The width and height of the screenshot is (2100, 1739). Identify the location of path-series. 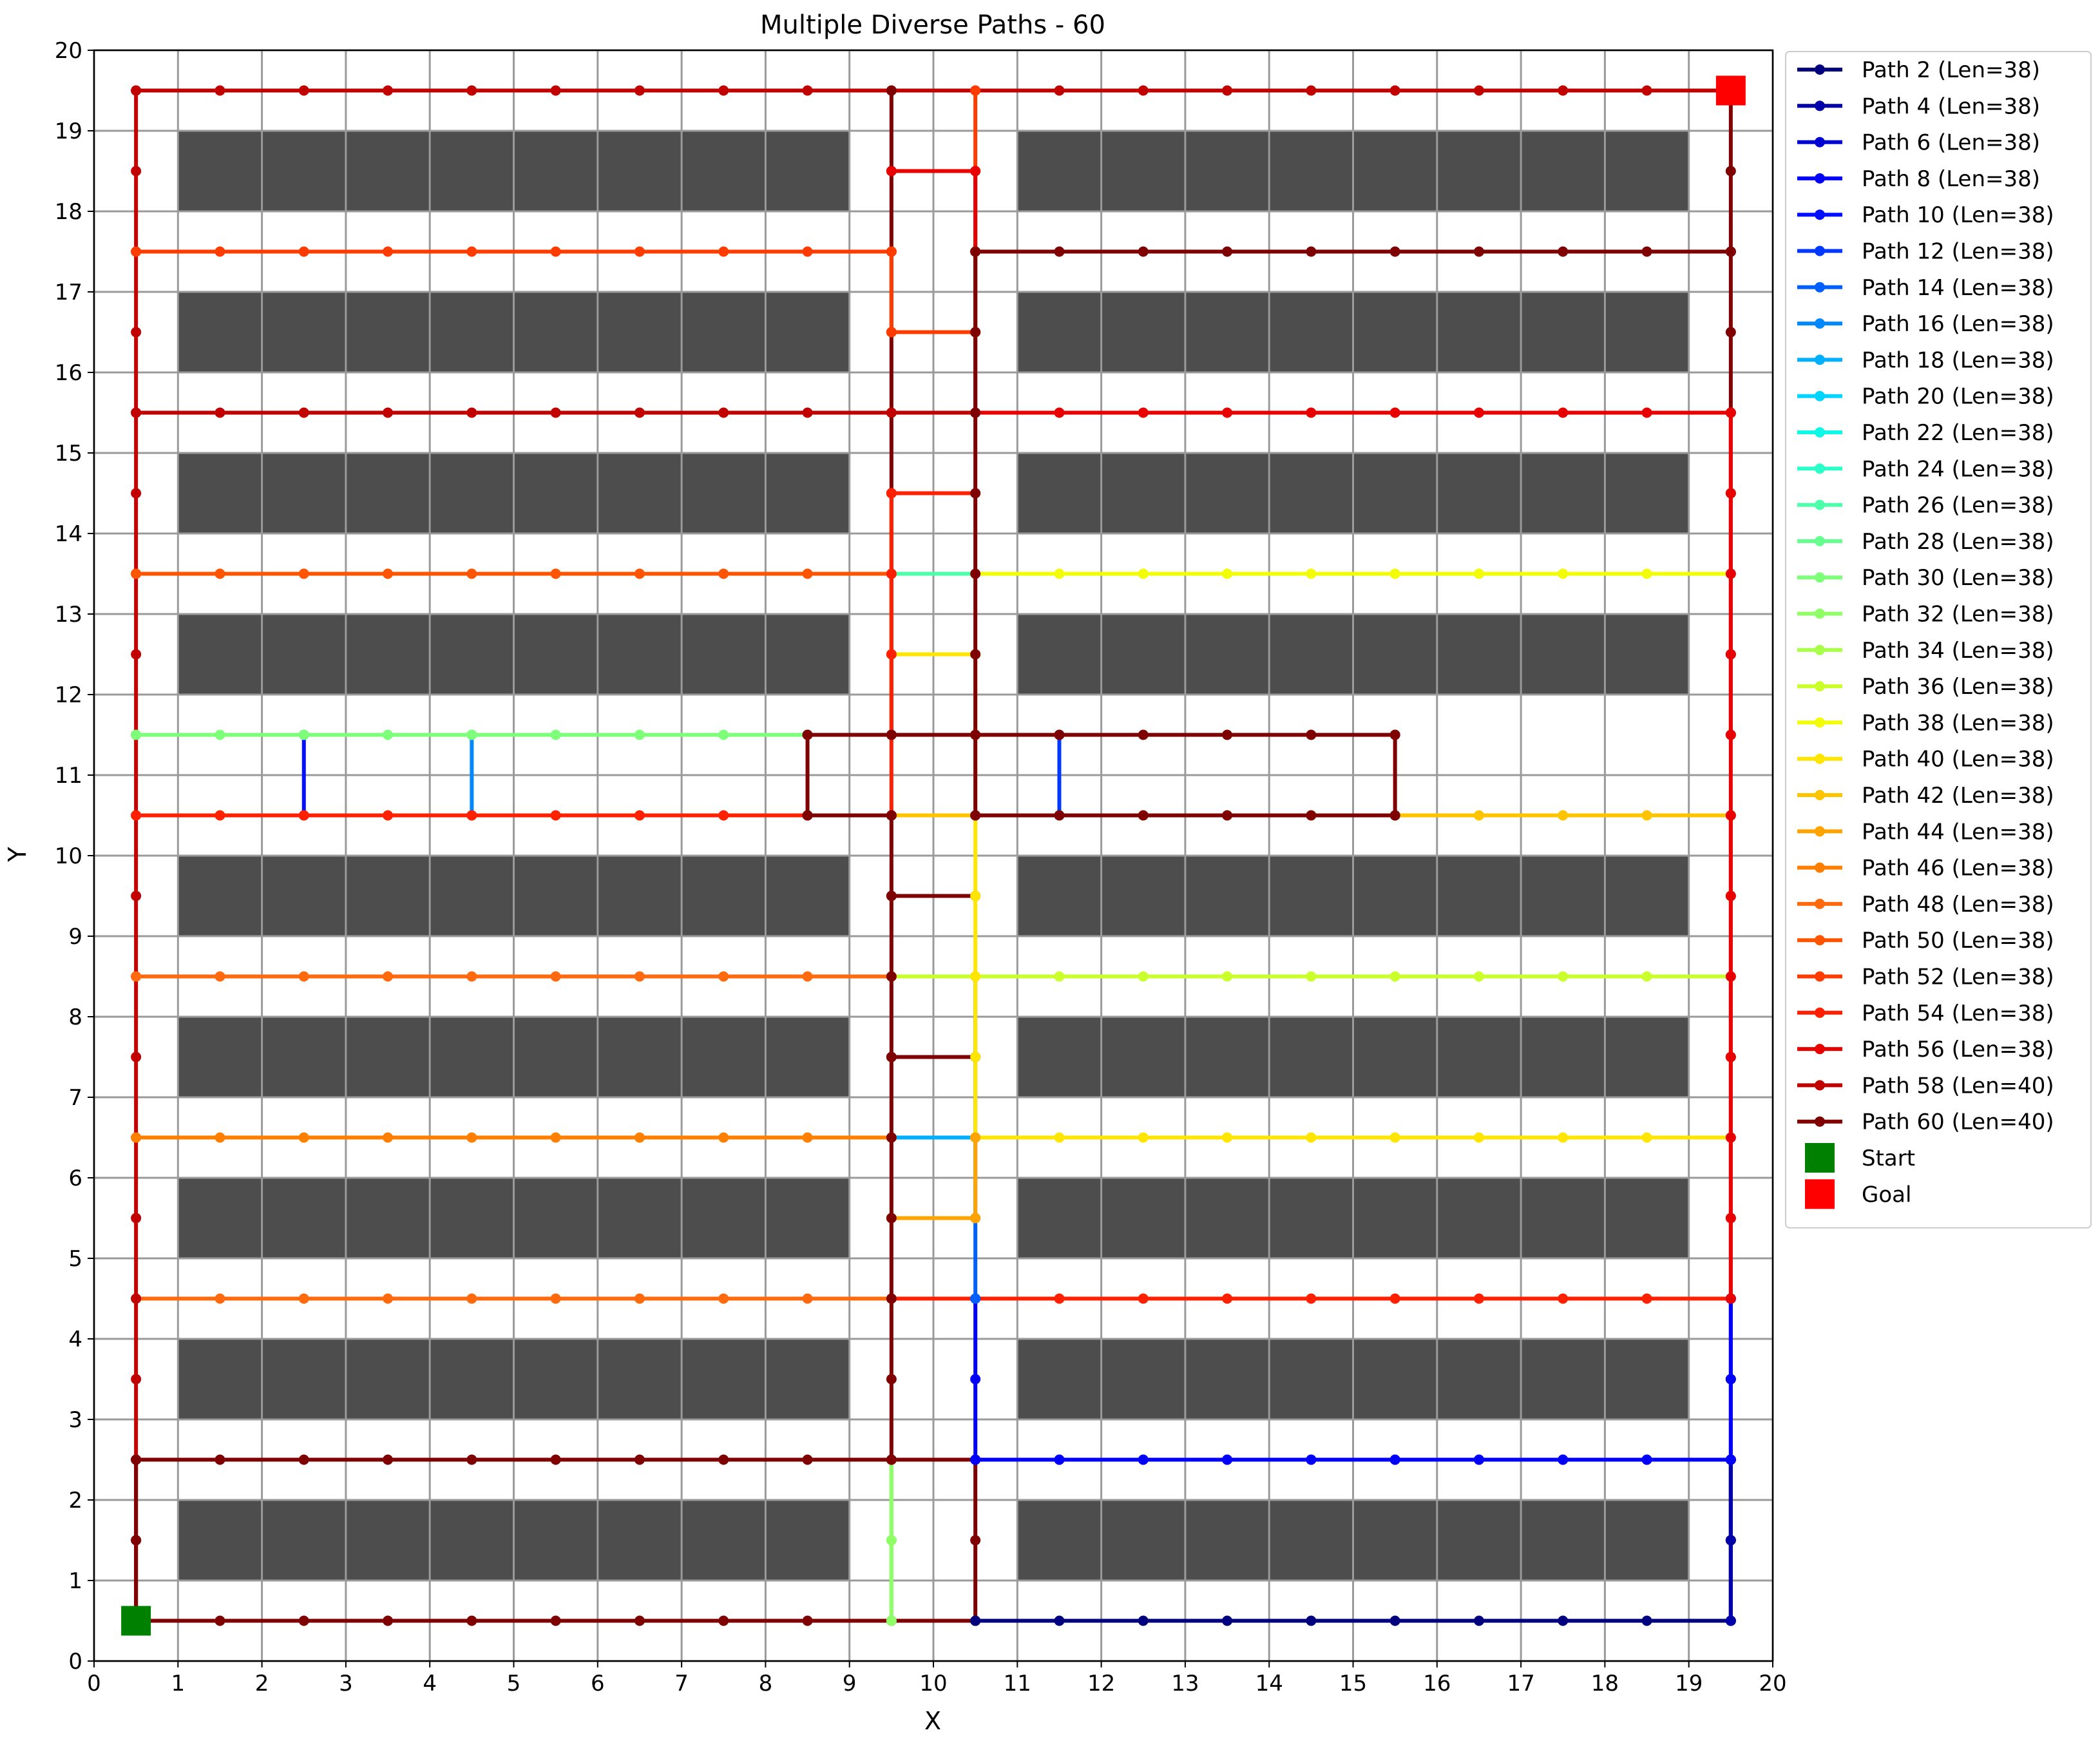
(514, 1138).